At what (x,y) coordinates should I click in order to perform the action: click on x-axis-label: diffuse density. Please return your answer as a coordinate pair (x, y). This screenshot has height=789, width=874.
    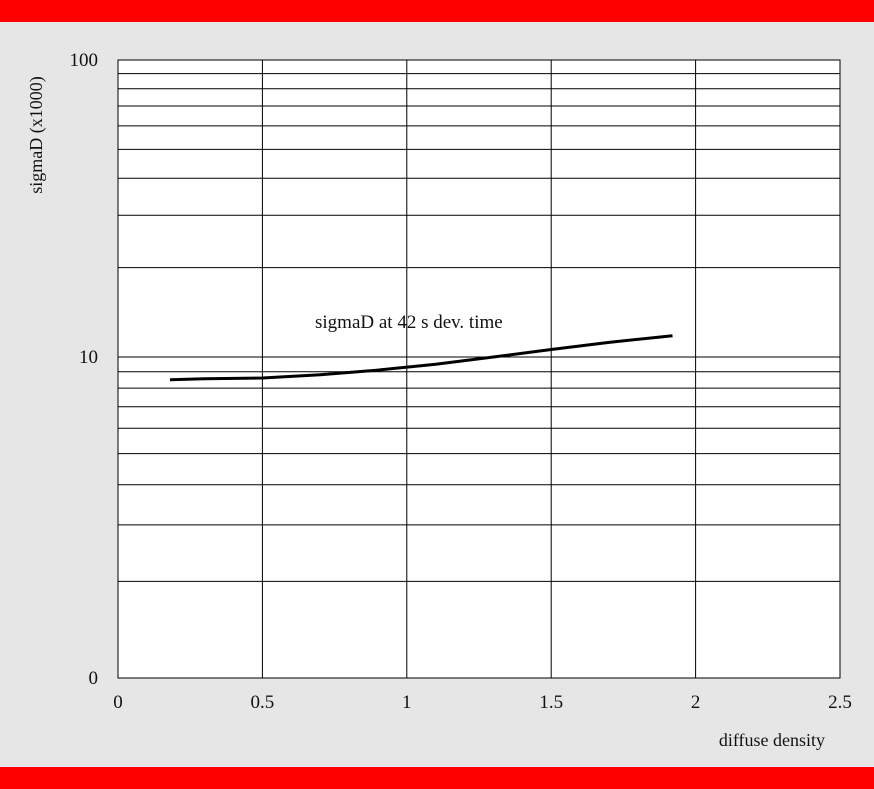
    Looking at the image, I should click on (772, 740).